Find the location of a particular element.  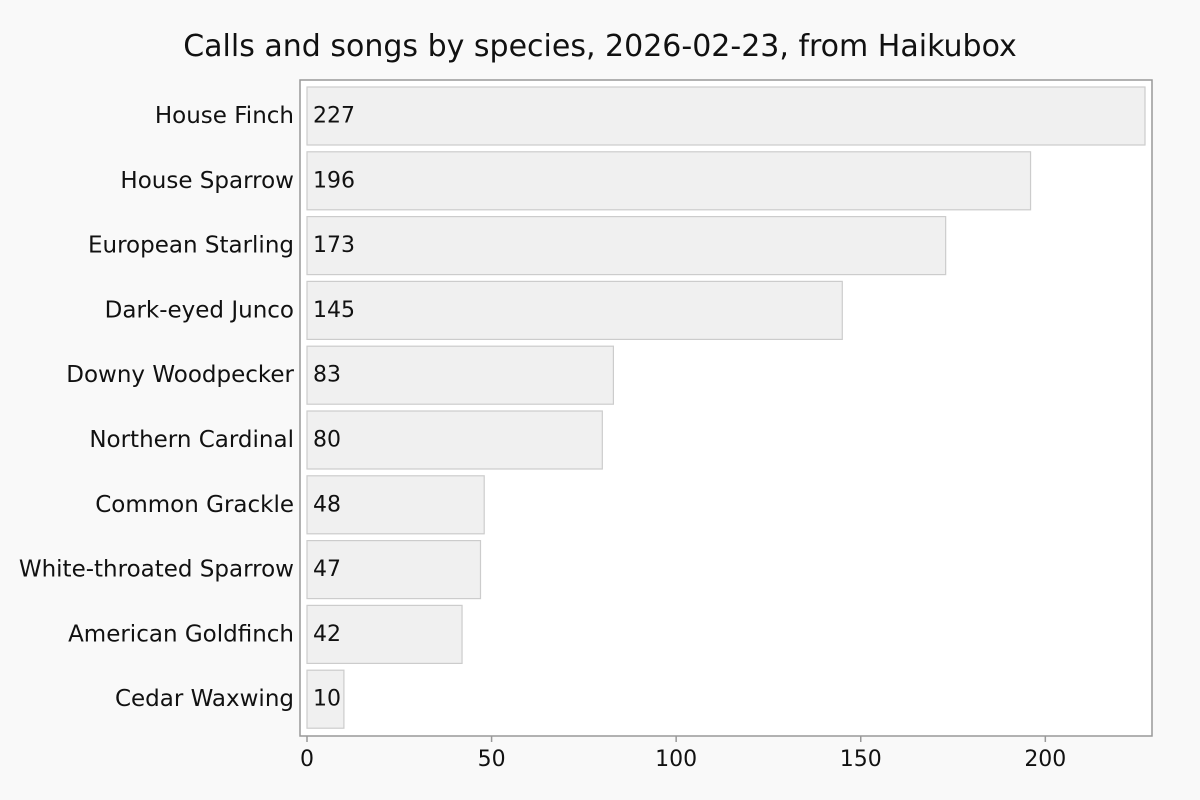

value-label: 173 is located at coordinates (334, 245).